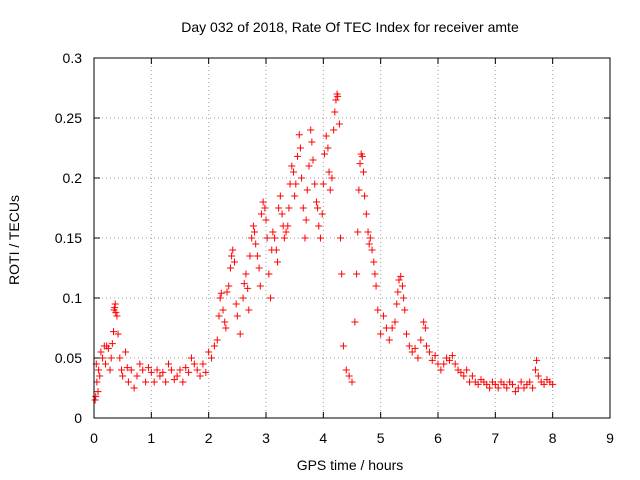 This screenshot has height=480, width=640. What do you see at coordinates (381, 438) in the screenshot?
I see `x-tick-label: 5` at bounding box center [381, 438].